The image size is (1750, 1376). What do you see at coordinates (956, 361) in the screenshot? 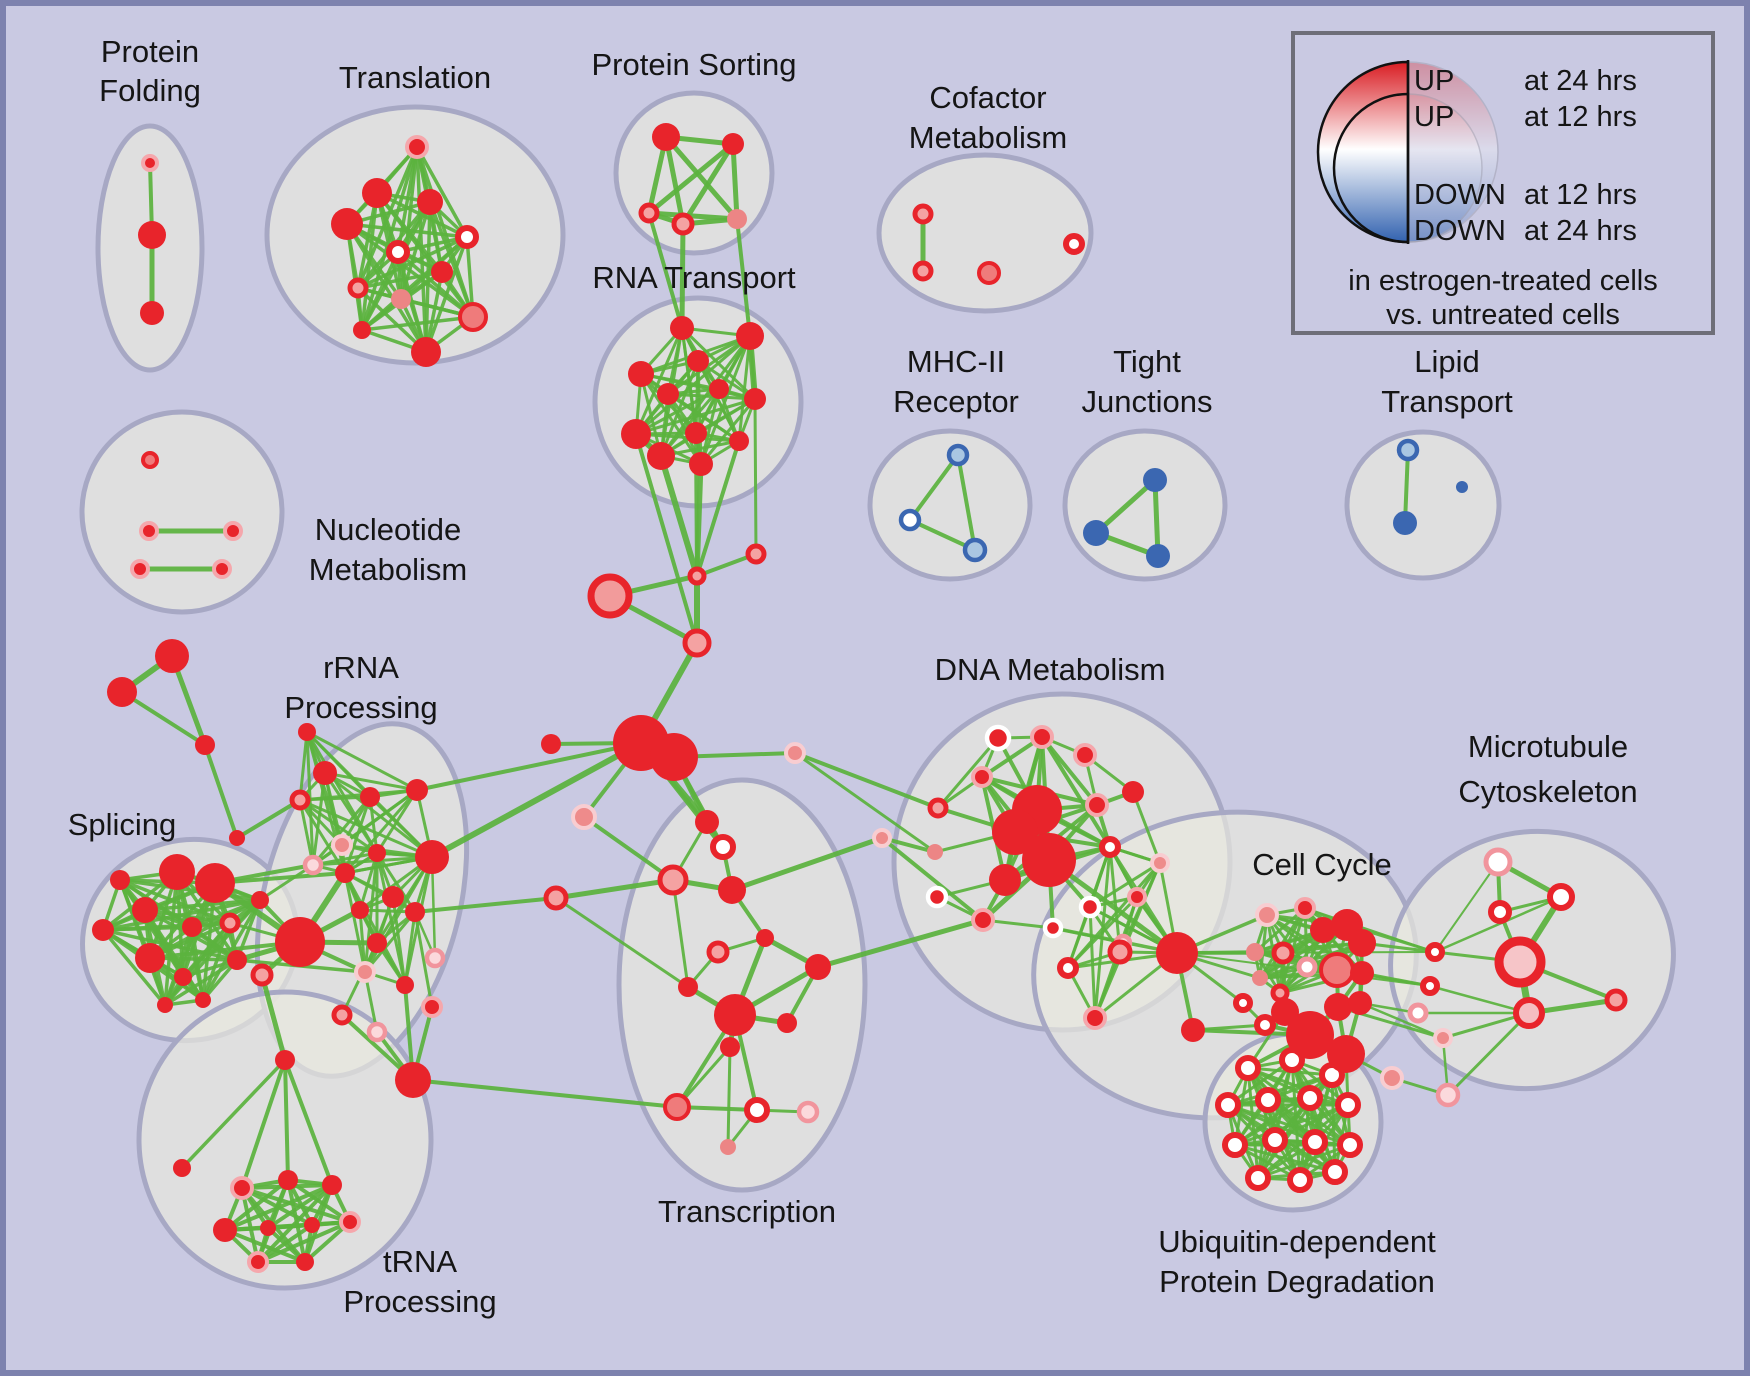
I see `cluster-label: MHC-II` at bounding box center [956, 361].